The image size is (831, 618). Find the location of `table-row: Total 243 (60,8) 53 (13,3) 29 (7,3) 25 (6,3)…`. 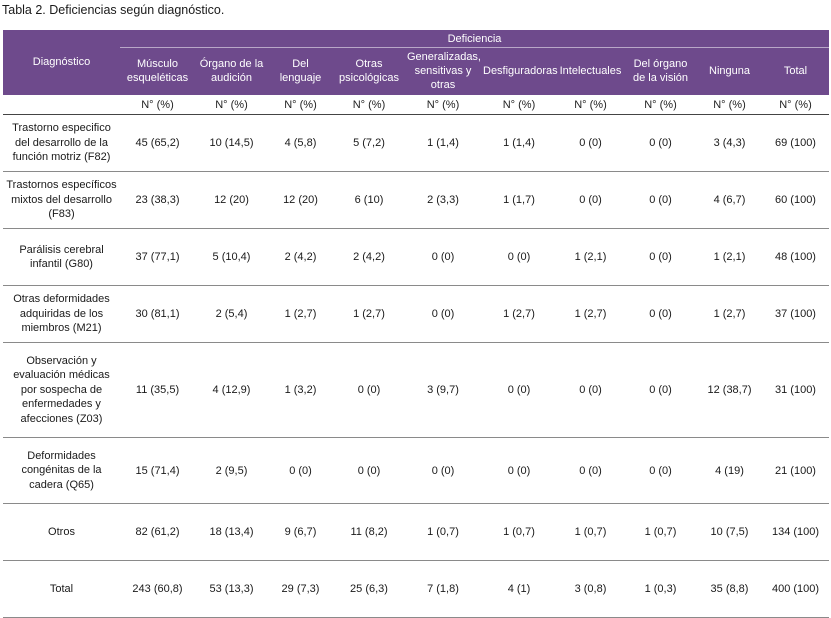

table-row: Total 243 (60,8) 53 (13,3) 29 (7,3) 25 (6,3)… is located at coordinates (416, 589).